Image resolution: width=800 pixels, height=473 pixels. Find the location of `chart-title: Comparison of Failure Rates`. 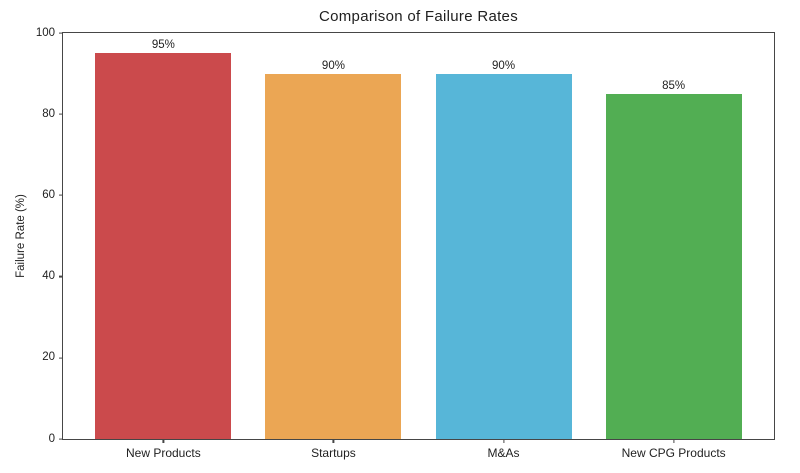

chart-title: Comparison of Failure Rates is located at coordinates (418, 16).